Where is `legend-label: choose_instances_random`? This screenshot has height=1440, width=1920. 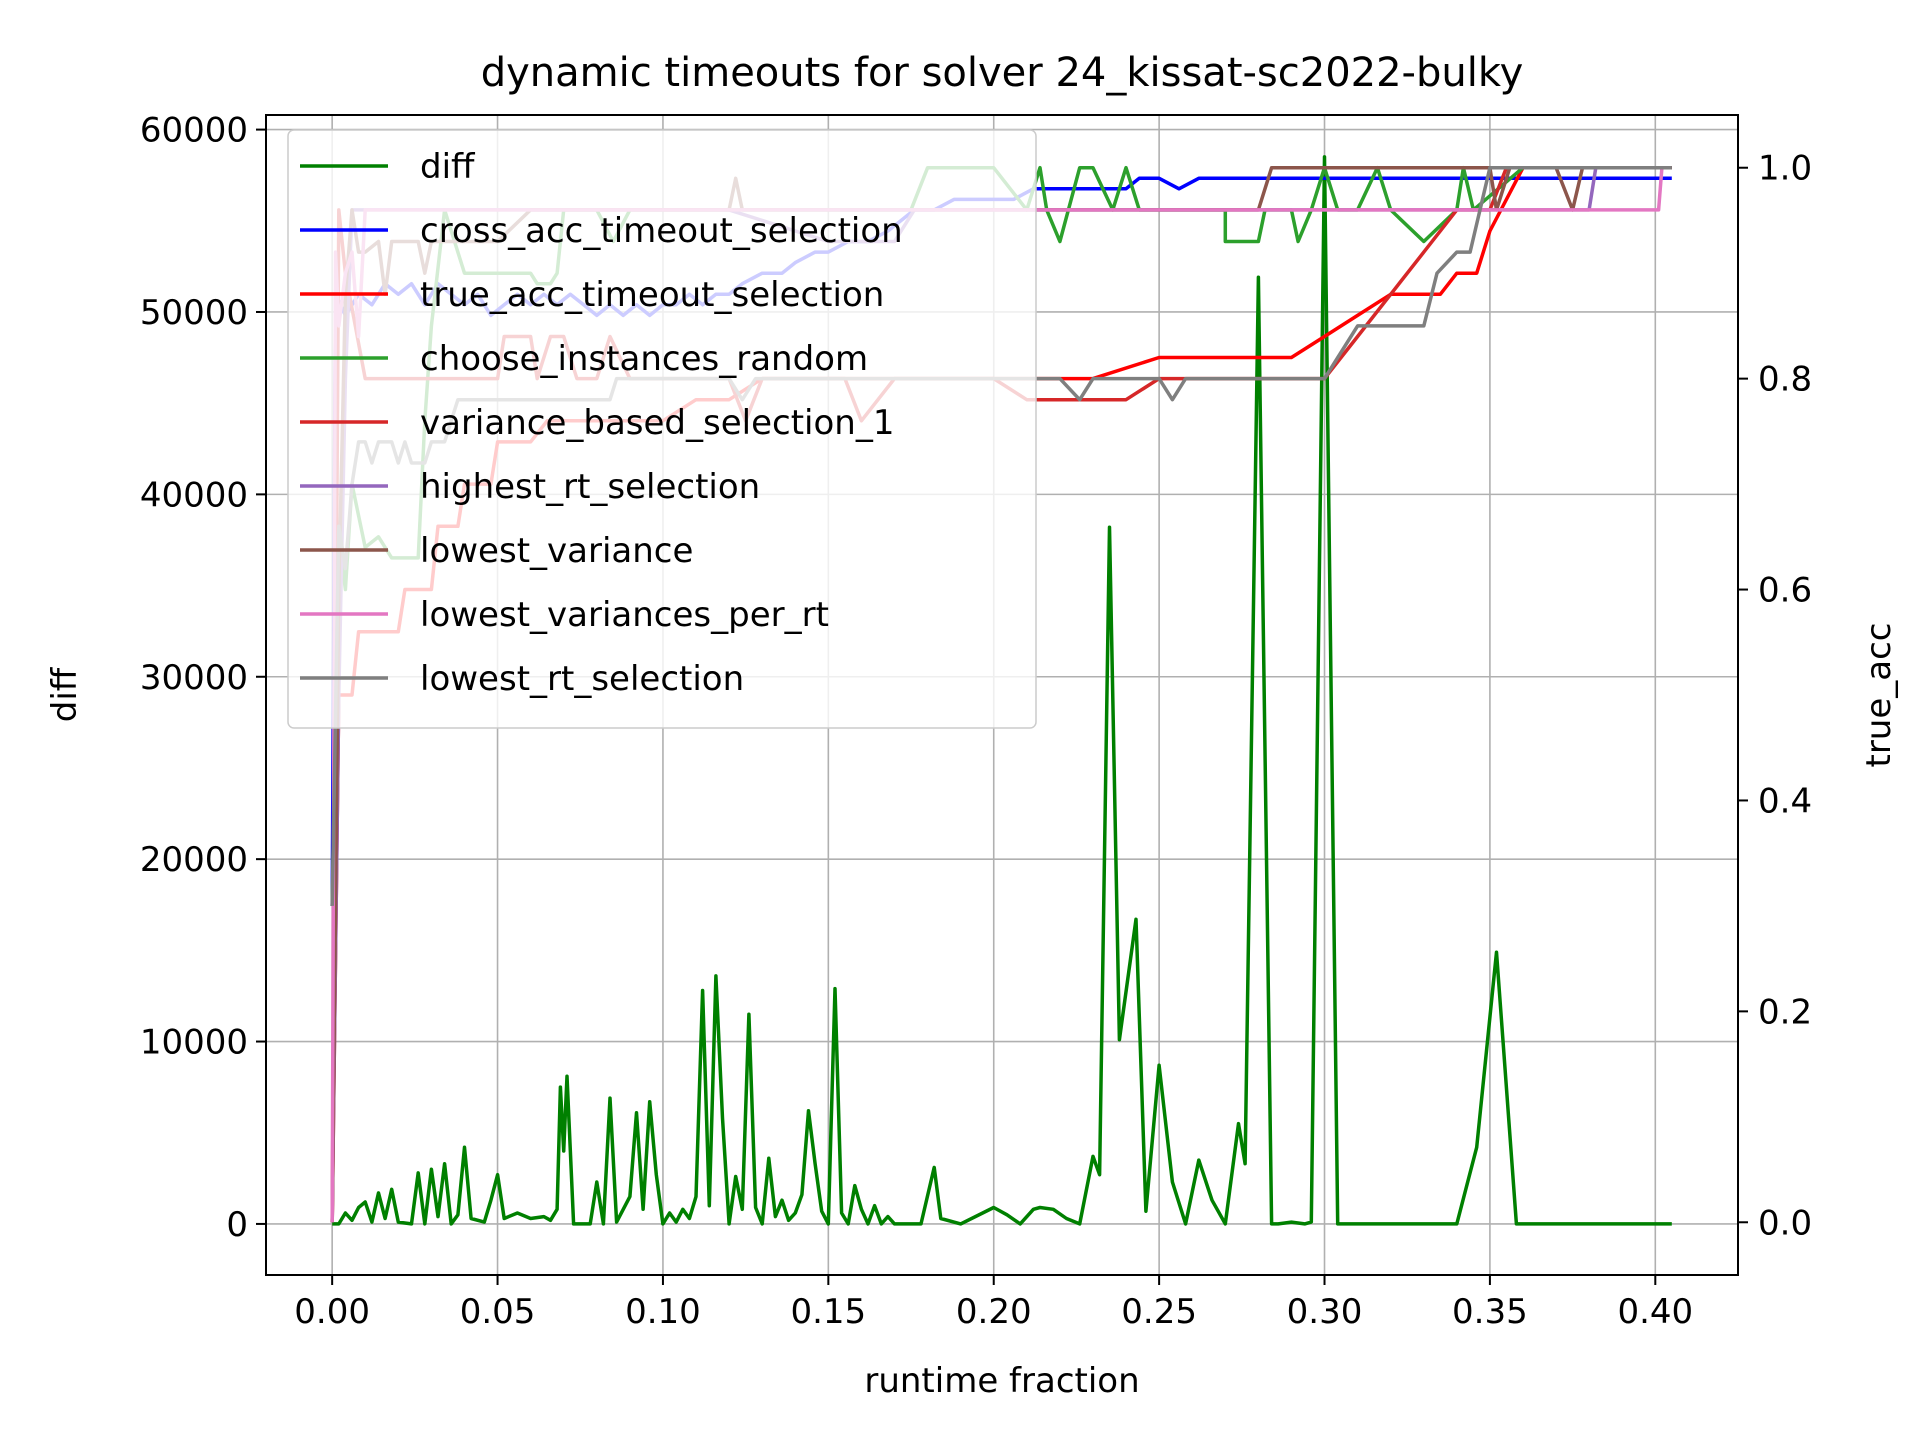 legend-label: choose_instances_random is located at coordinates (644, 359).